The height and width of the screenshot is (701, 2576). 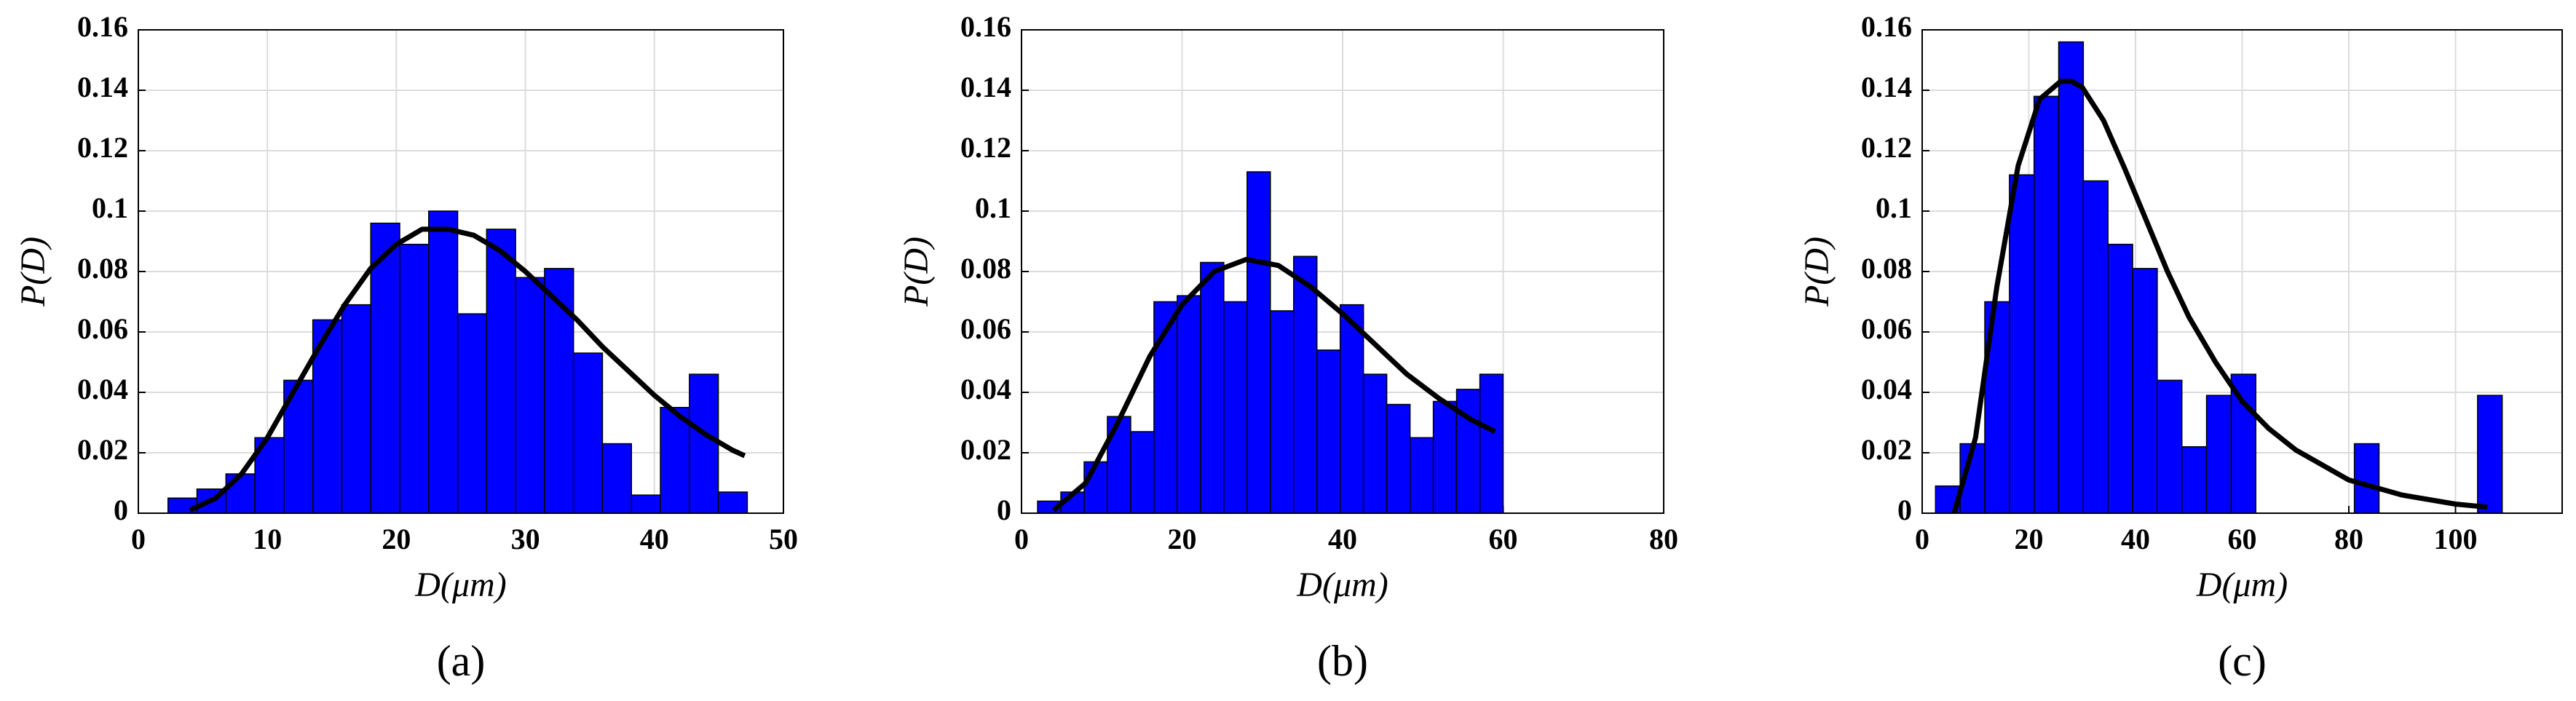 What do you see at coordinates (461, 661) in the screenshot?
I see `caption: (a)` at bounding box center [461, 661].